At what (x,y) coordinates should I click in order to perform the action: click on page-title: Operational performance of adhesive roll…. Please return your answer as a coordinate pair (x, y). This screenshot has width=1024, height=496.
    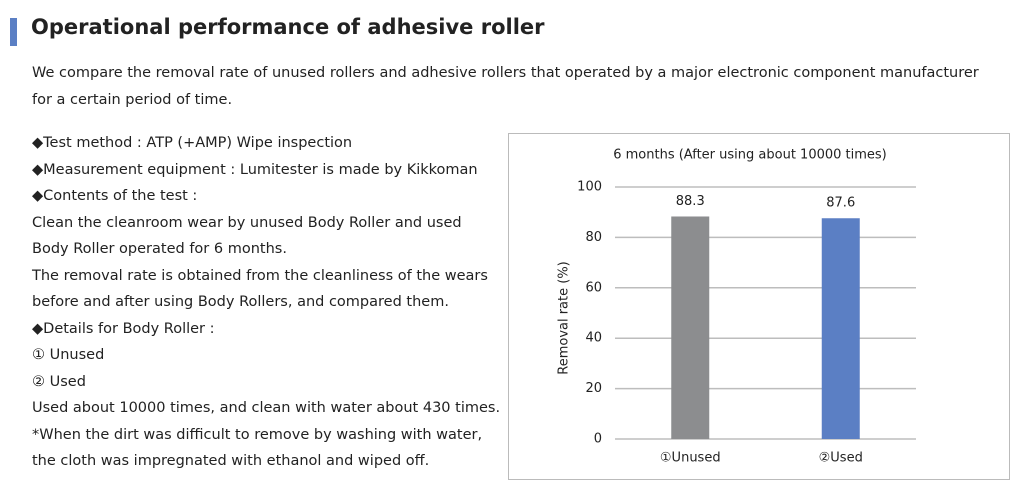
    Looking at the image, I should click on (288, 27).